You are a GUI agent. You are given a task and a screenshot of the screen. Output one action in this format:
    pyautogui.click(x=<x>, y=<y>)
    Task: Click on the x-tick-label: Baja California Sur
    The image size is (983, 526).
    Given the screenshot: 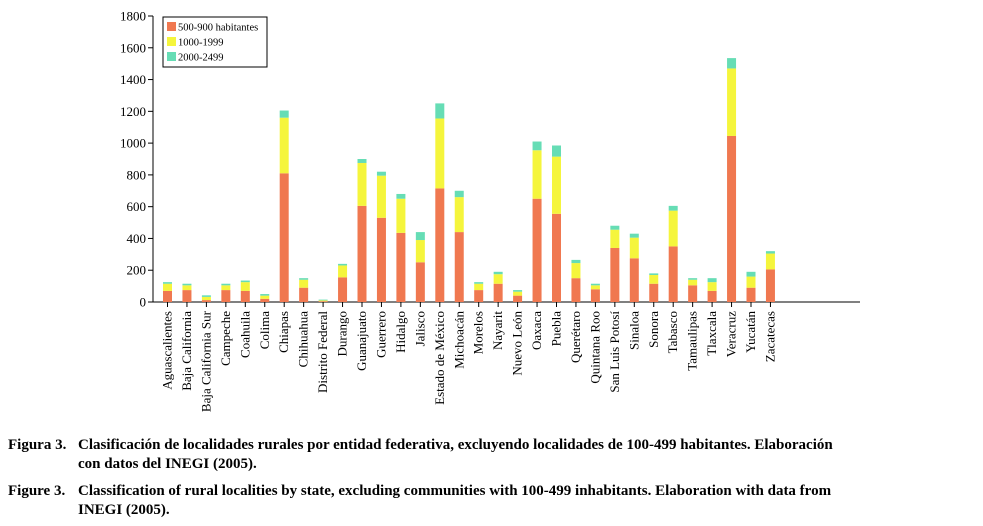 What is the action you would take?
    pyautogui.click(x=205, y=361)
    